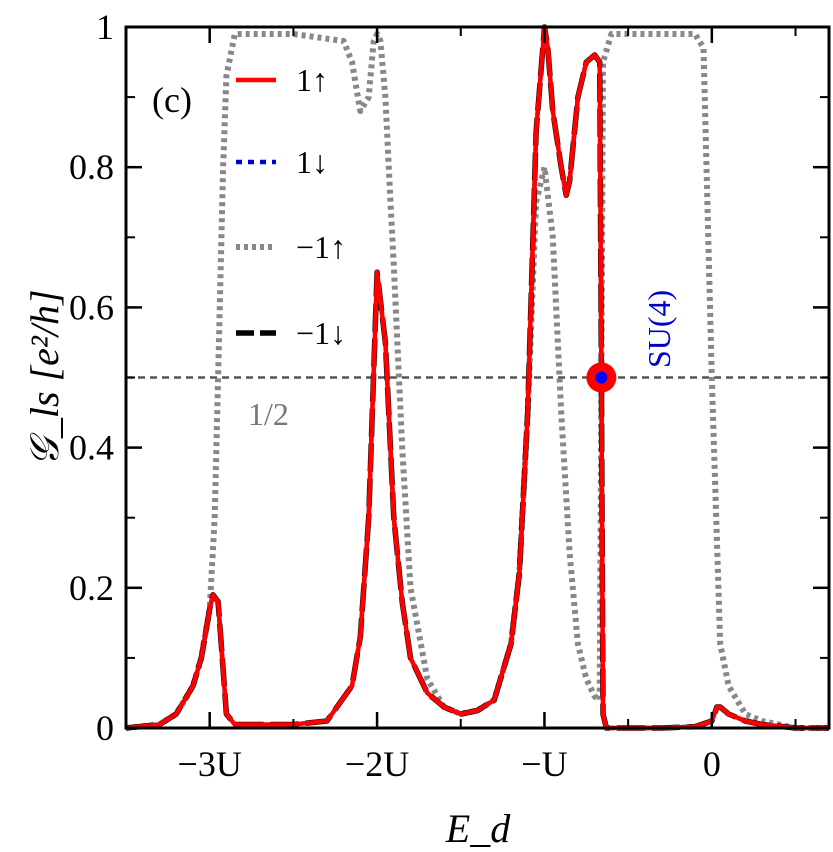 The height and width of the screenshot is (852, 833). What do you see at coordinates (312, 80) in the screenshot?
I see `legend-label-0: 1↑` at bounding box center [312, 80].